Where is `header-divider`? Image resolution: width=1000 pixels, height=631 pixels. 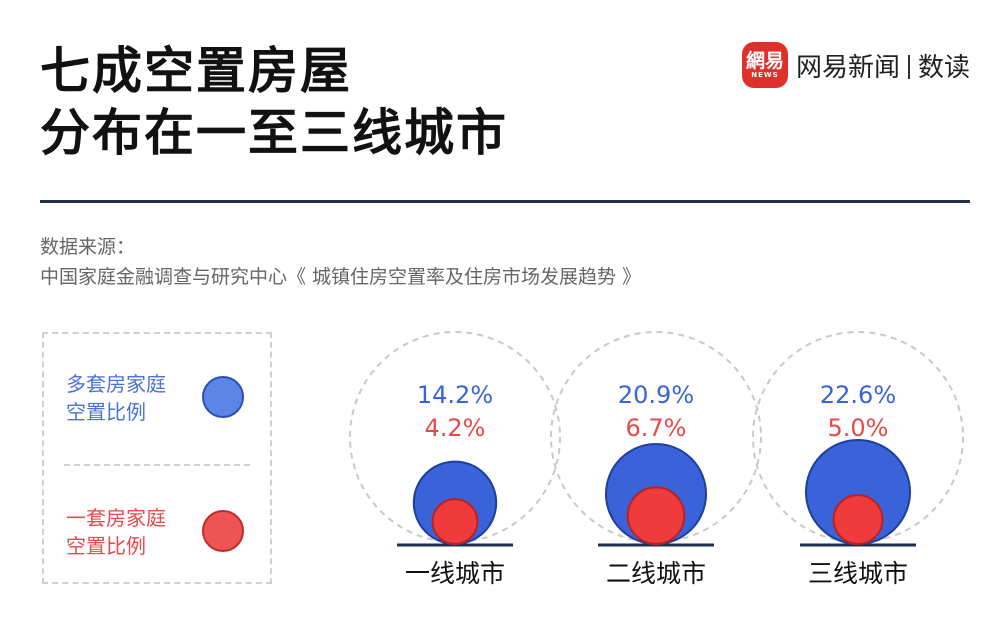
header-divider is located at coordinates (505, 201).